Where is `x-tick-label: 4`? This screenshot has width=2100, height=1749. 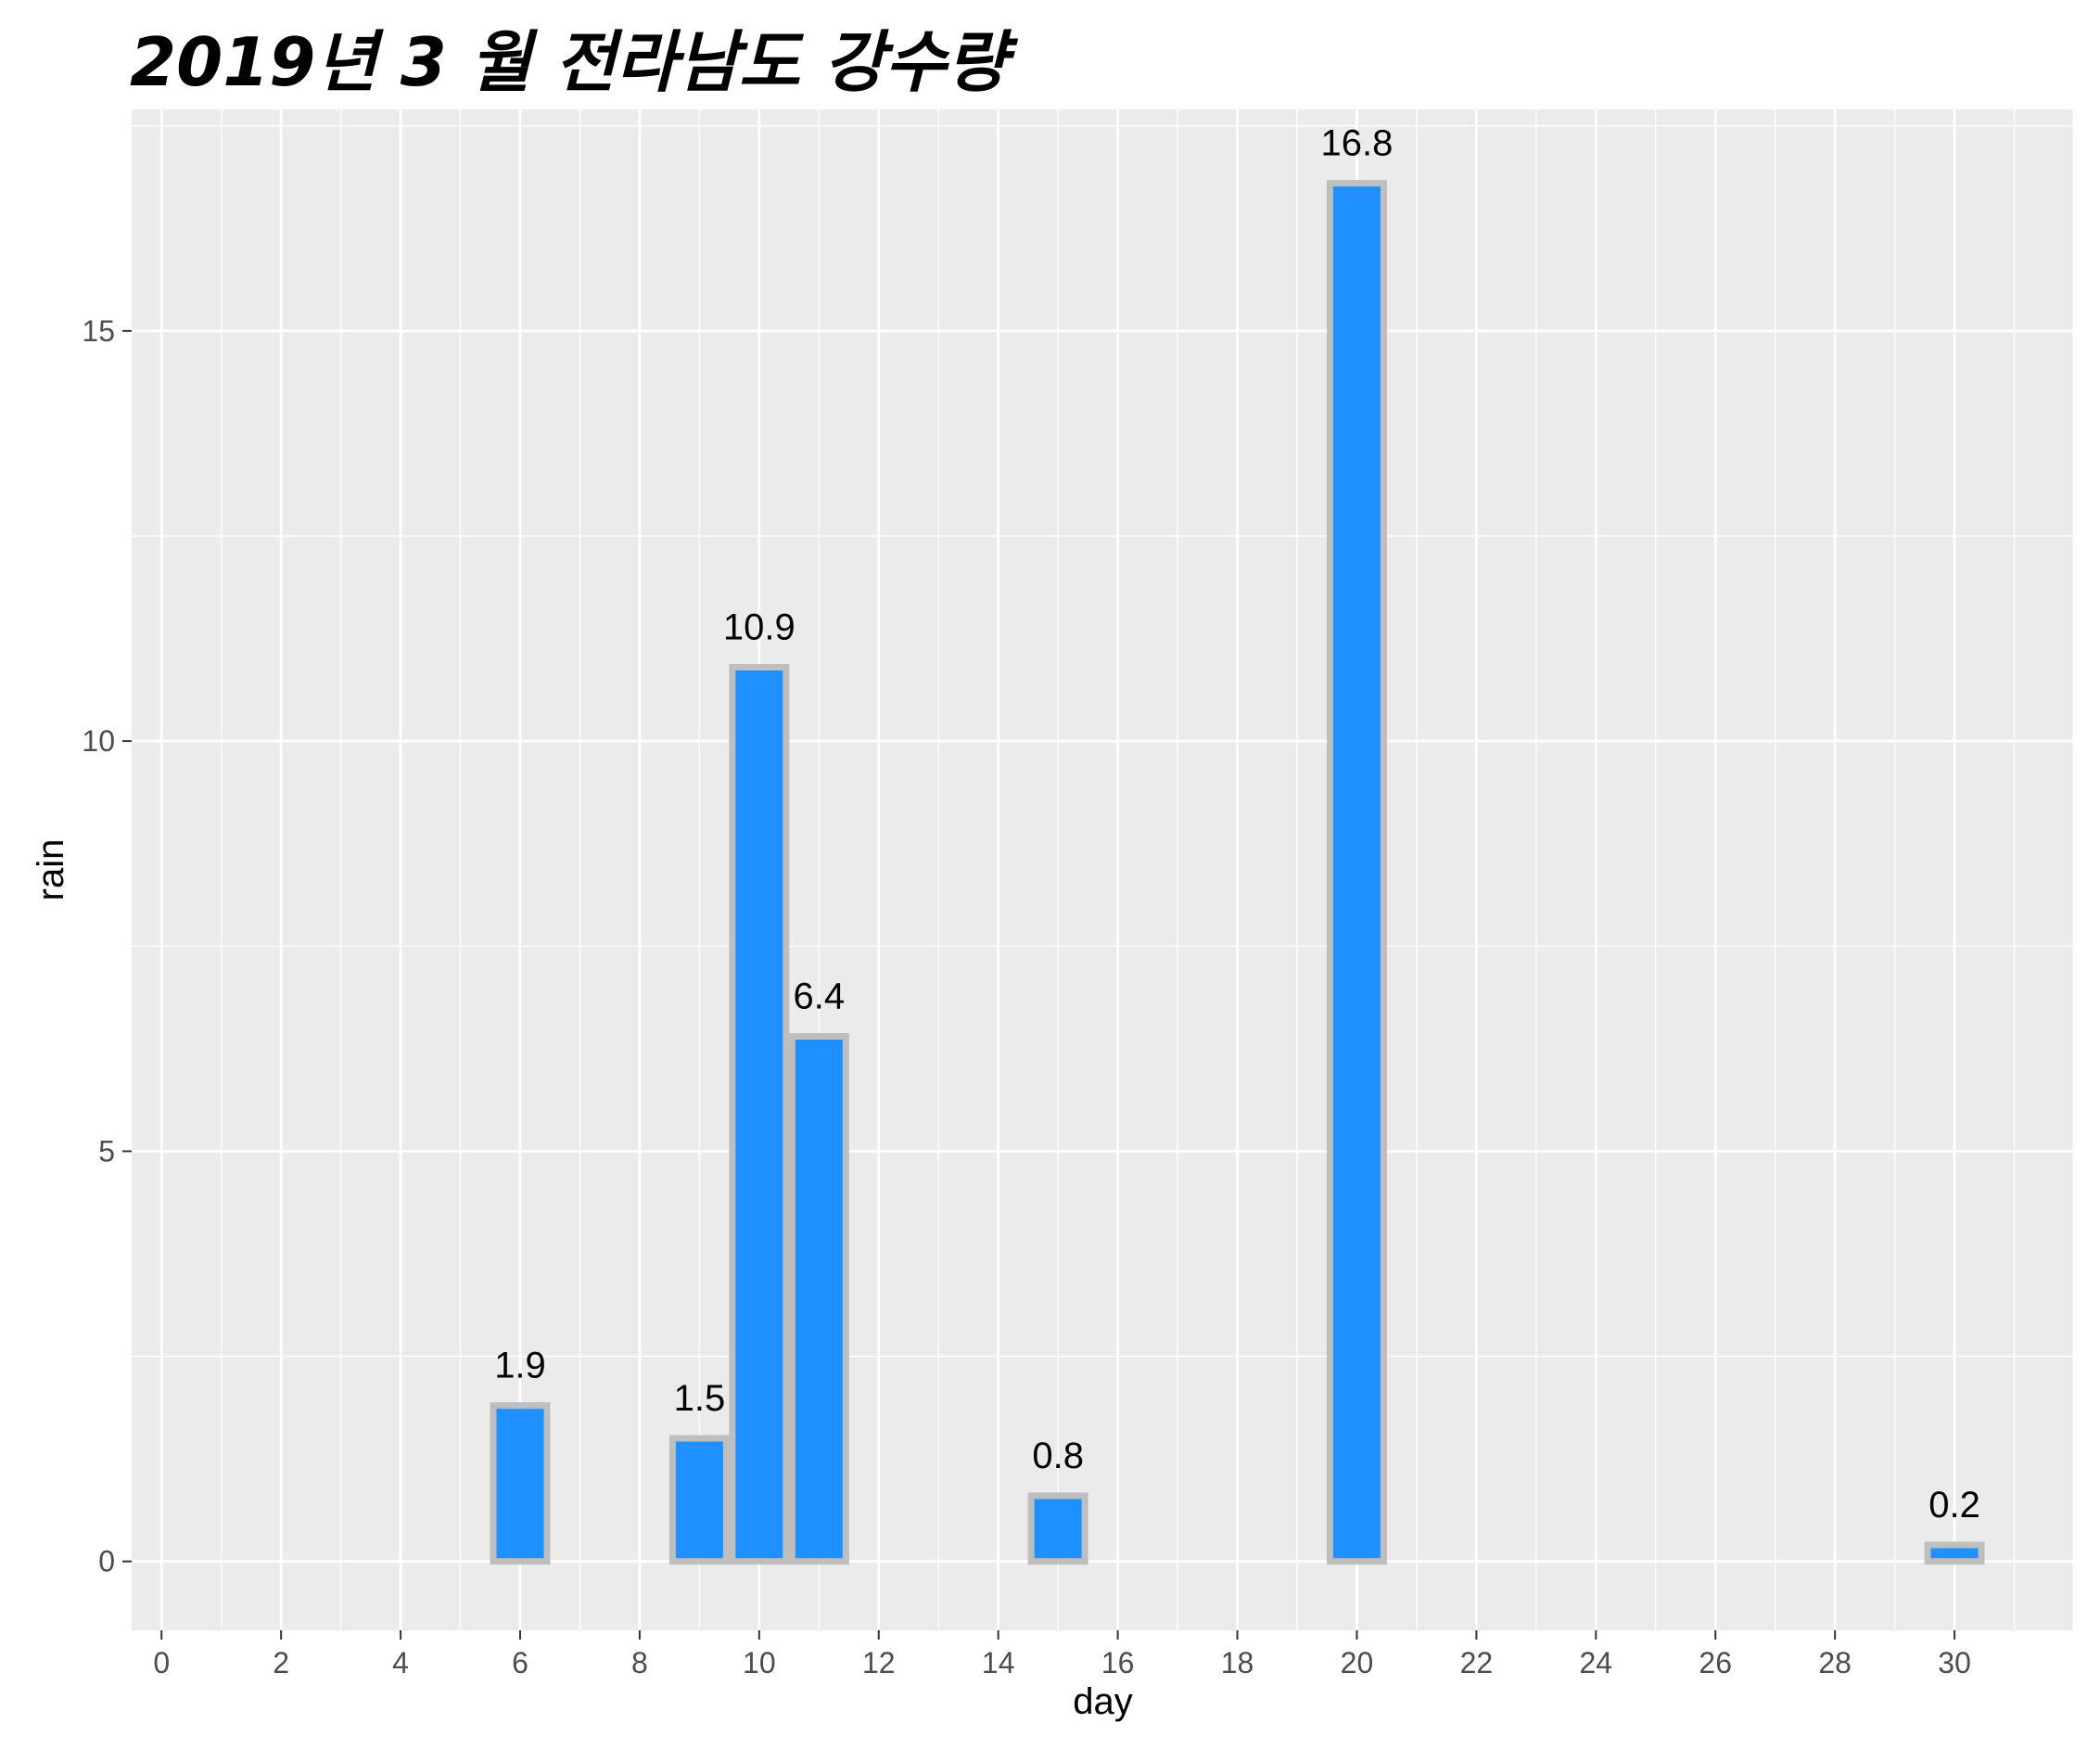 x-tick-label: 4 is located at coordinates (400, 1662).